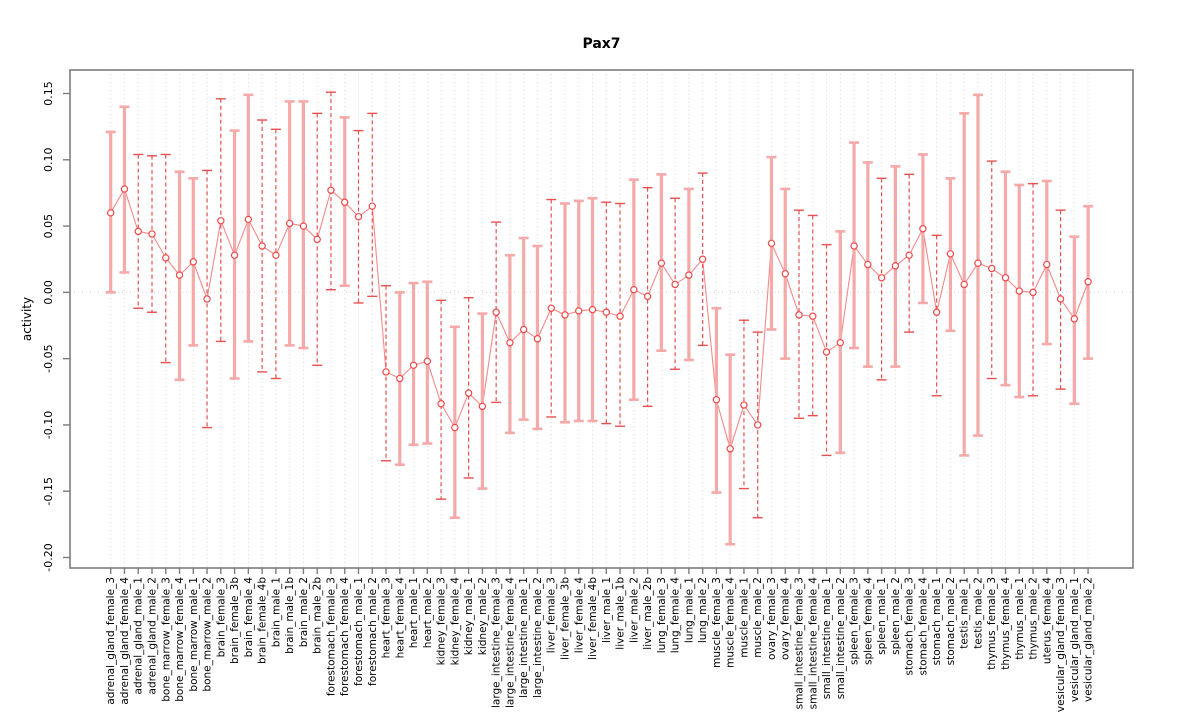 The image size is (1200, 720). Describe the element at coordinates (414, 612) in the screenshot. I see `x-tick-label: heart_male_1` at that location.